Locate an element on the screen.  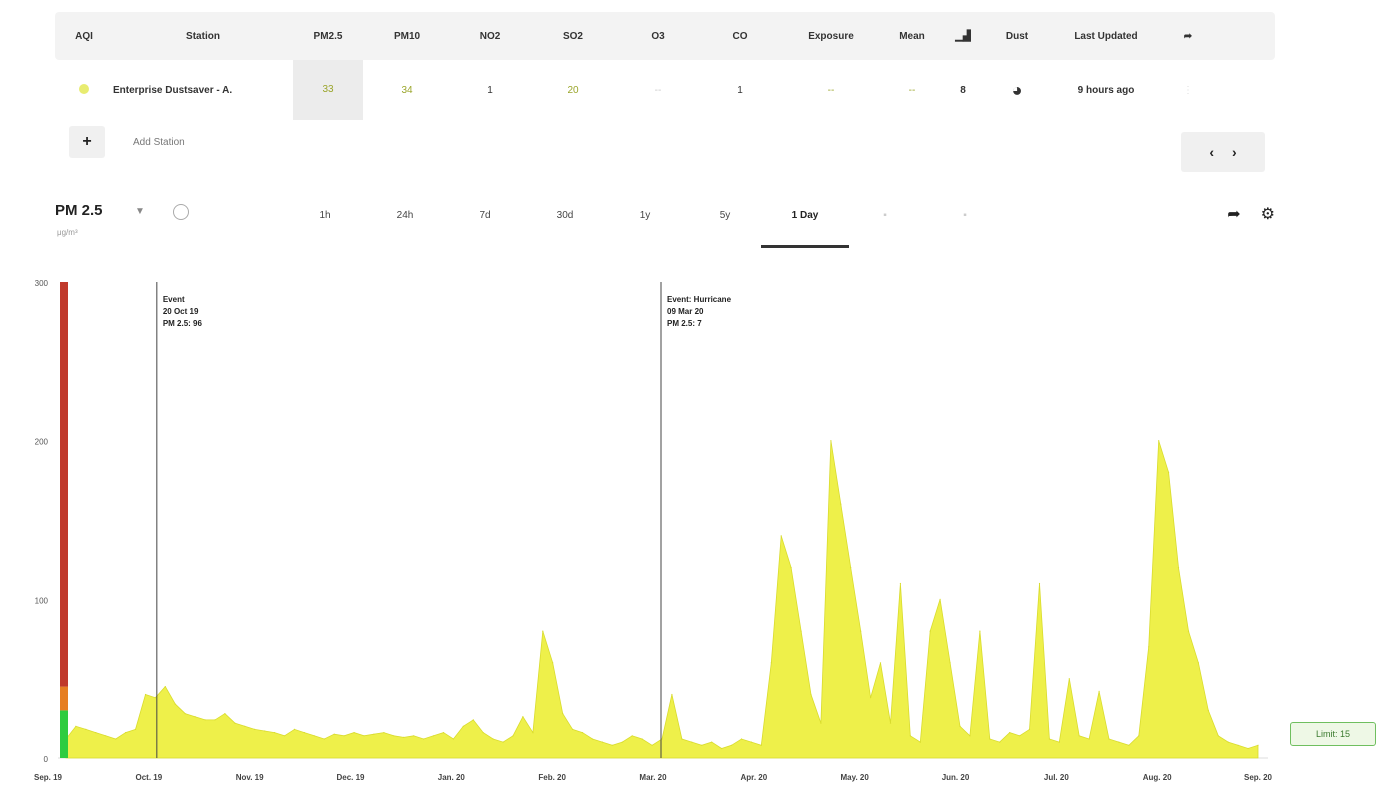
rating-value: 8 is located at coordinates (963, 90).